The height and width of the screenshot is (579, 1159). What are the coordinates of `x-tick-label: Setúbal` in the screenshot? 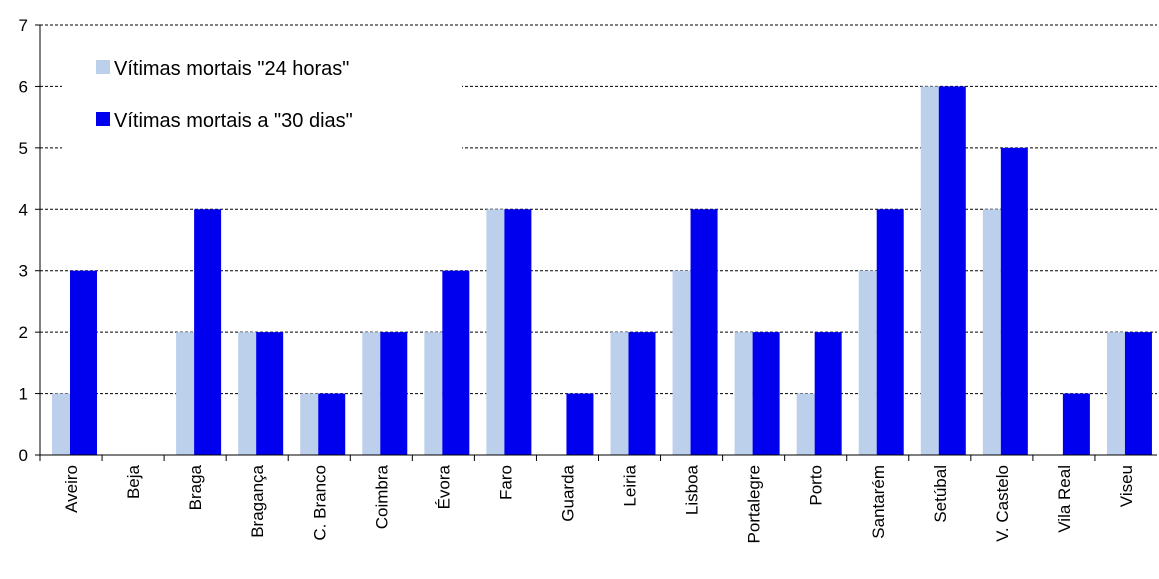 It's located at (940, 494).